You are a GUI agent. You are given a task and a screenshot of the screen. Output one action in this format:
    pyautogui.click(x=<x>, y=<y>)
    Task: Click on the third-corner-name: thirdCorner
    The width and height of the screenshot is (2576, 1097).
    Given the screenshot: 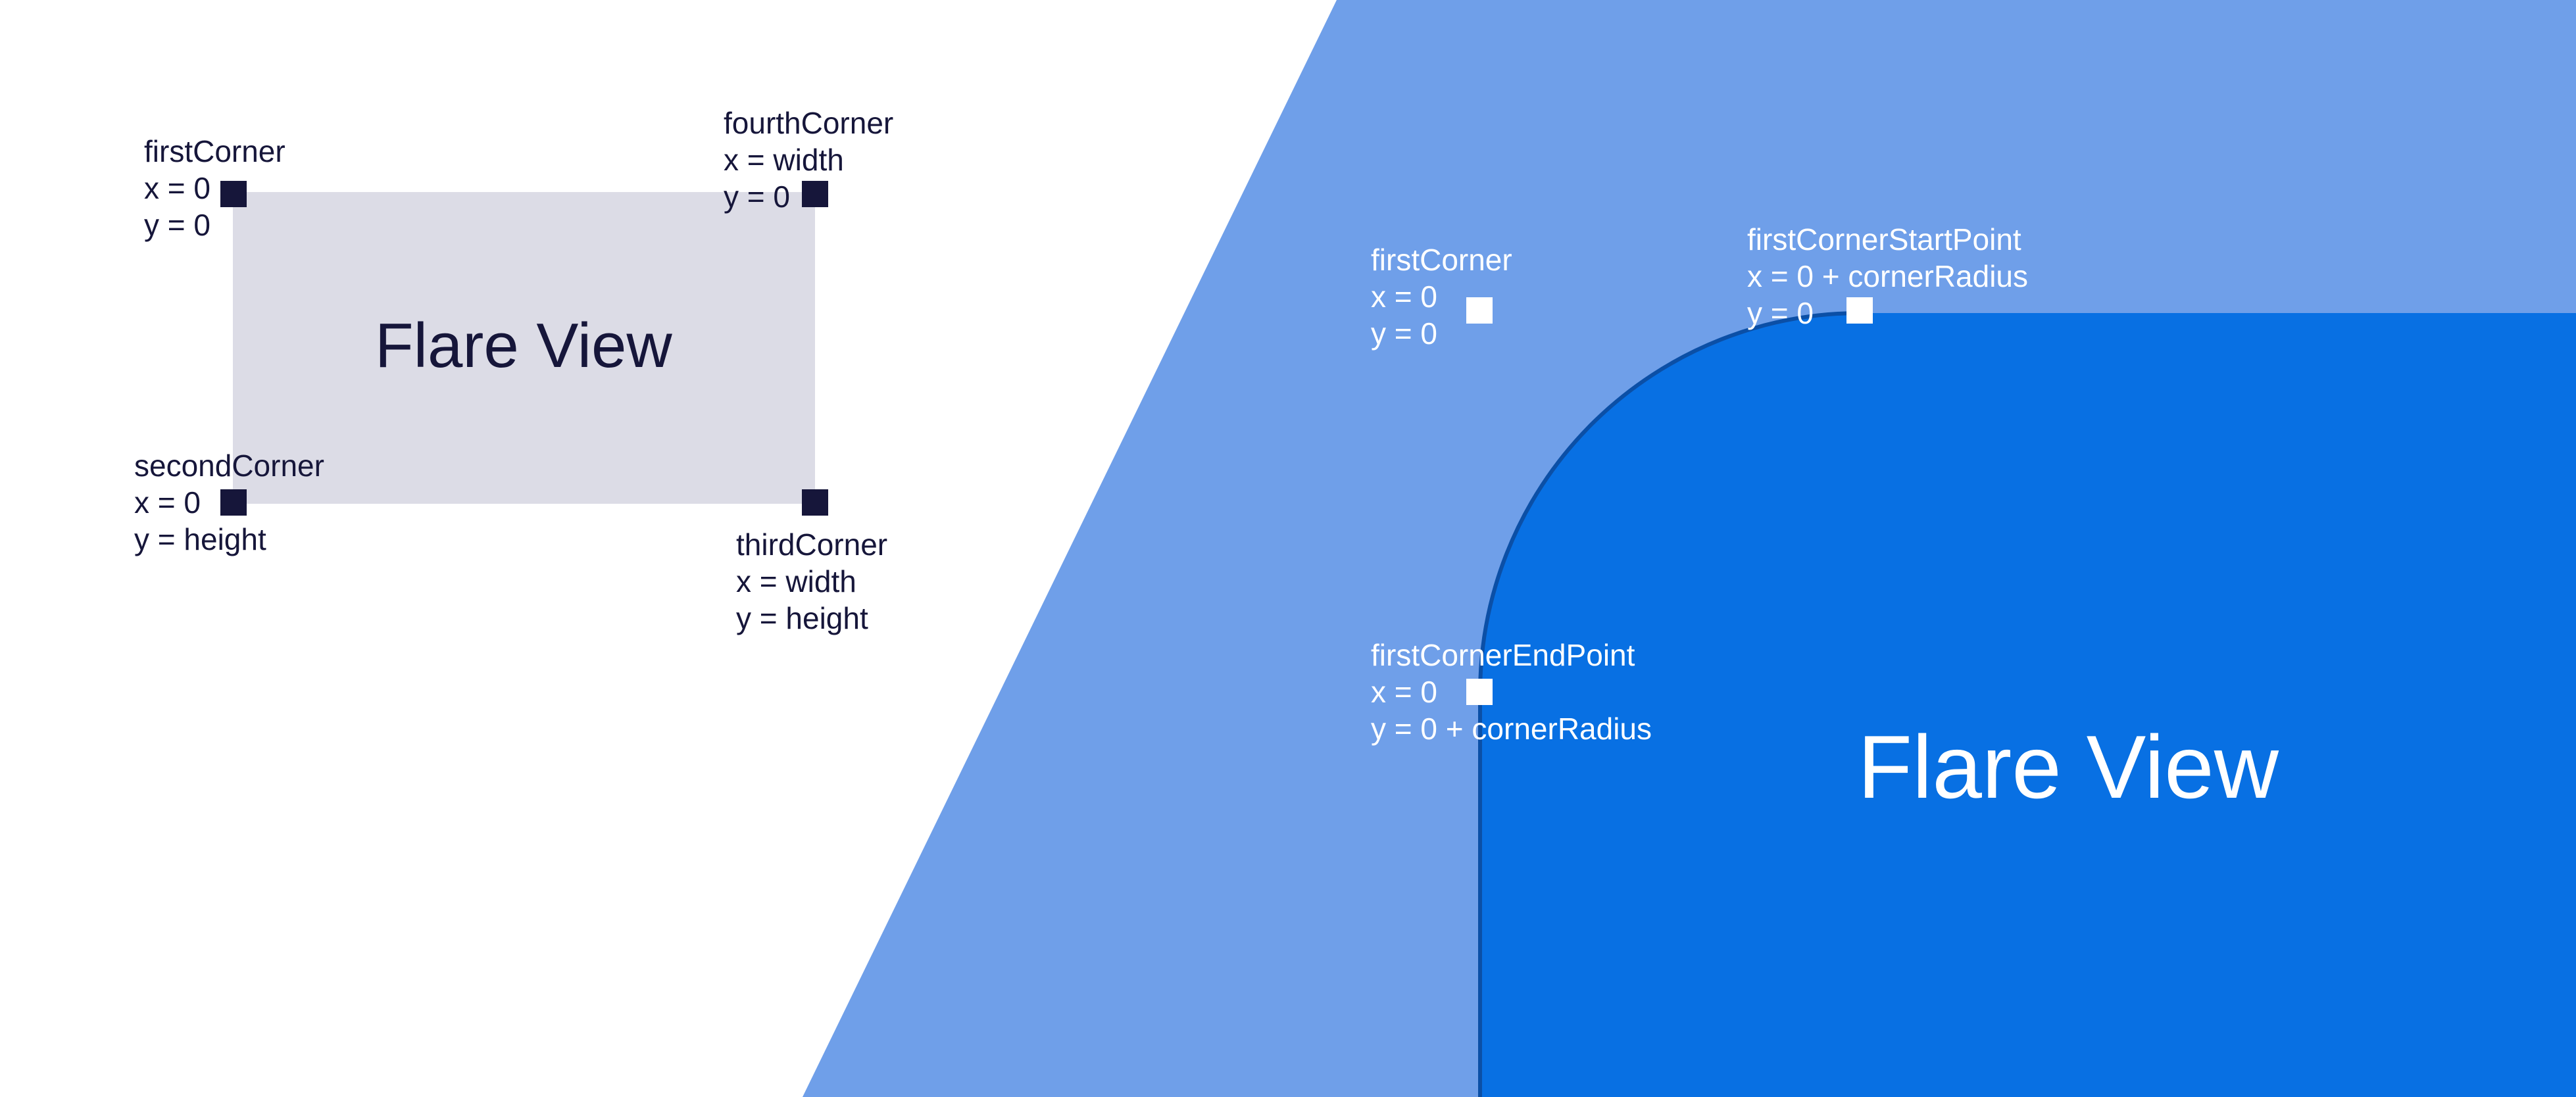 What is the action you would take?
    pyautogui.click(x=812, y=544)
    